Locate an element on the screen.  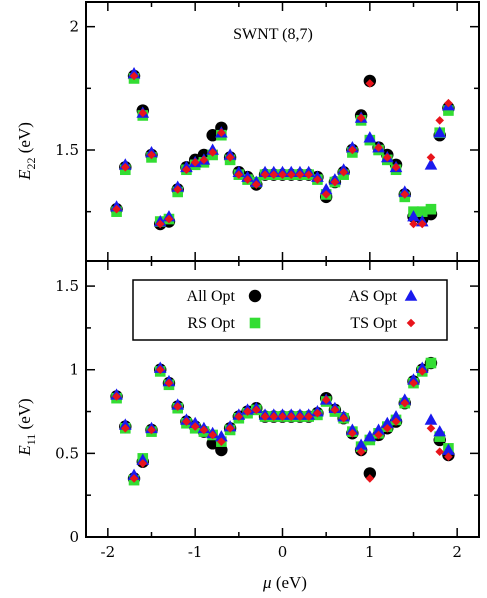
legend: All Opt AS Opt RS Opt TS Opt is located at coordinates (290, 310).